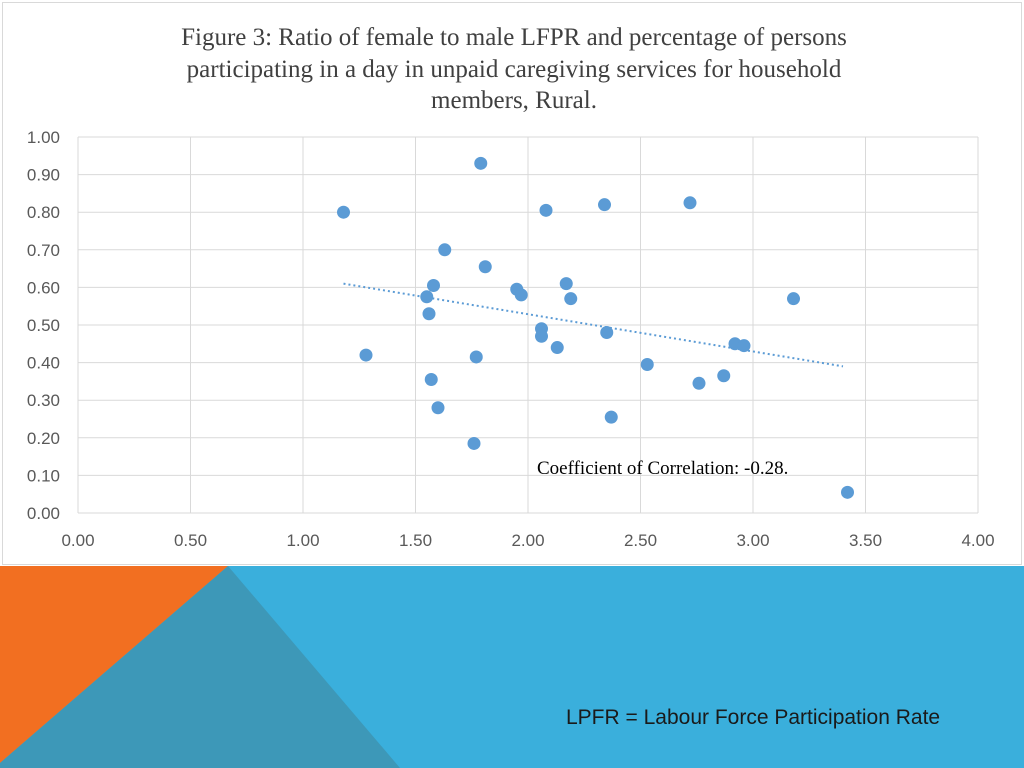 This screenshot has height=768, width=1024. What do you see at coordinates (200, 667) in the screenshot?
I see `band-teal-shape` at bounding box center [200, 667].